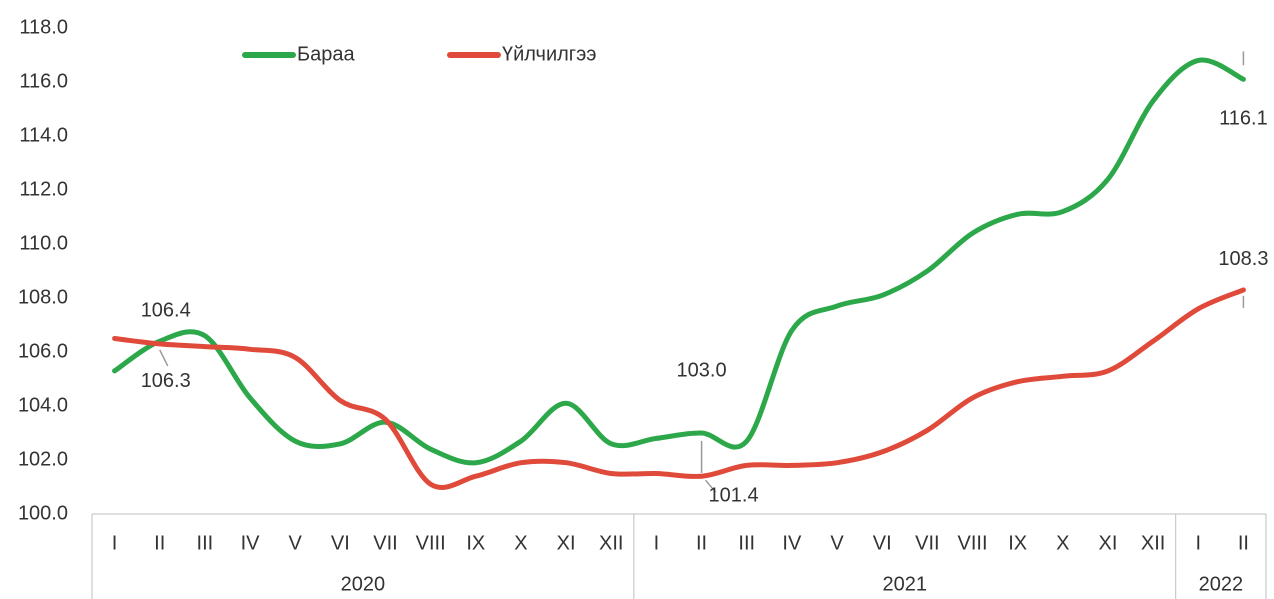  Describe the element at coordinates (43, 297) in the screenshot. I see `y-tick-label: 108.0` at that location.